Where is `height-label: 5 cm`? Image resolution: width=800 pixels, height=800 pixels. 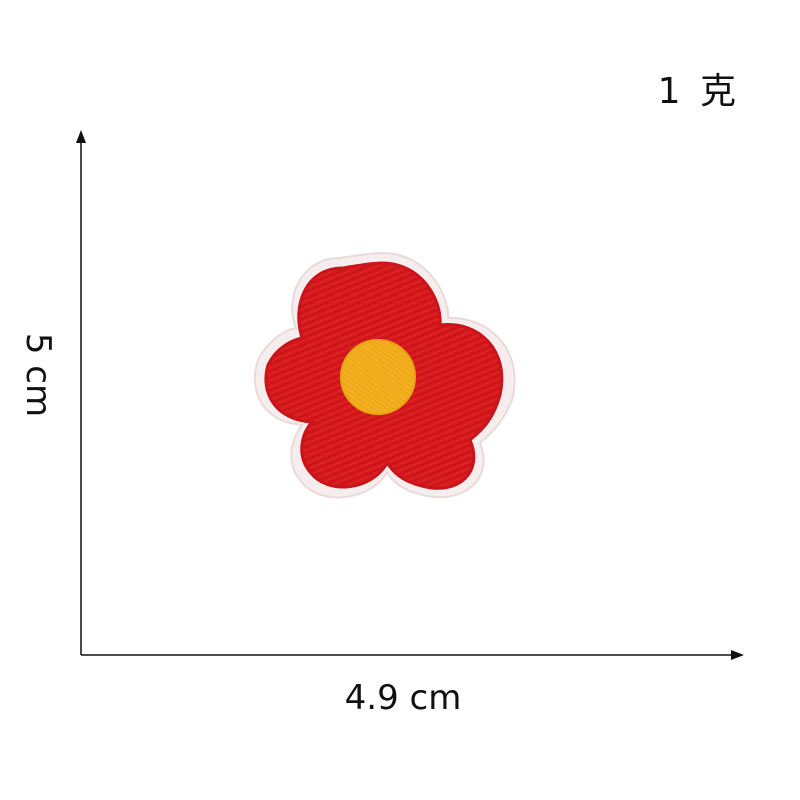 height-label: 5 cm is located at coordinates (38, 375).